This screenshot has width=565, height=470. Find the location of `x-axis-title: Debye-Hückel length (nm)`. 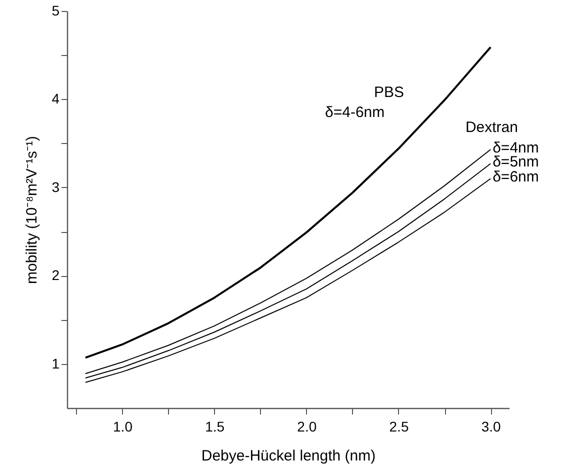

x-axis-title: Debye-Hückel length (nm) is located at coordinates (288, 456).